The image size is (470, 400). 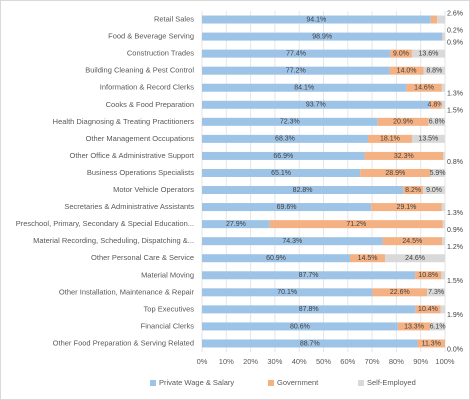 I want to click on data-label: 80.6%, so click(x=300, y=326).